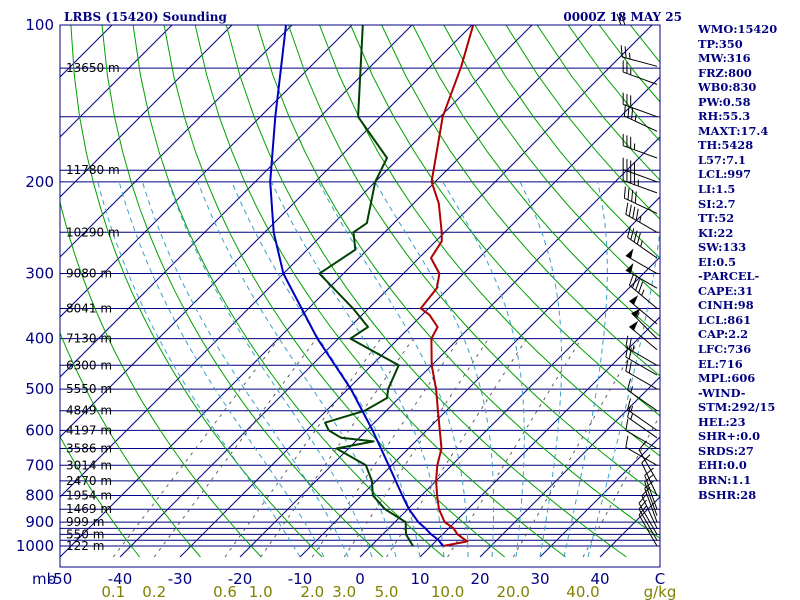 This screenshot has height=600, width=800. I want to click on sounding-index-item: EL:716, so click(720, 363).